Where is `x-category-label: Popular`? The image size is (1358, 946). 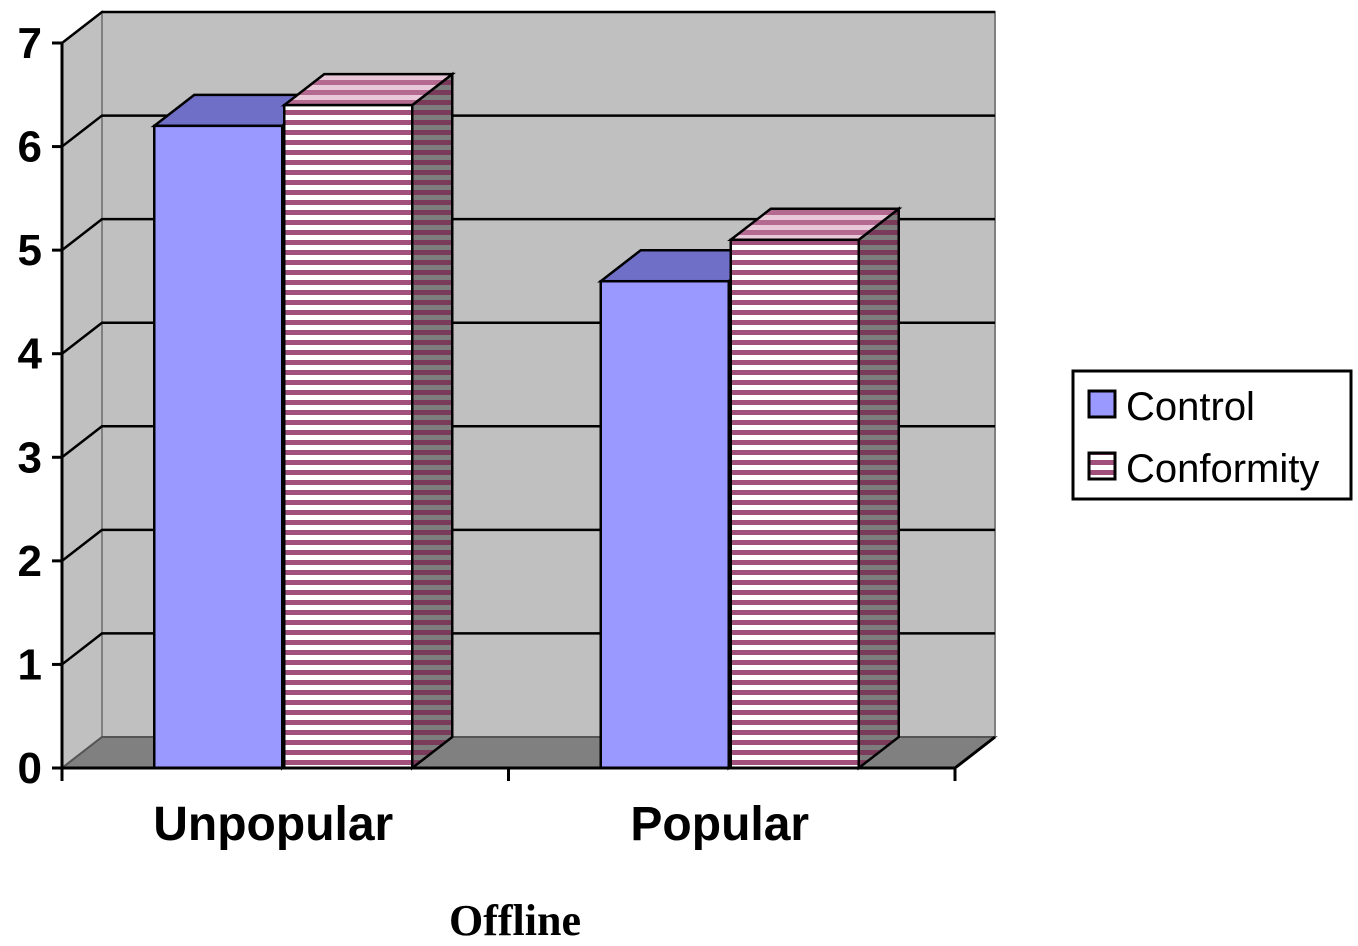
x-category-label: Popular is located at coordinates (719, 824).